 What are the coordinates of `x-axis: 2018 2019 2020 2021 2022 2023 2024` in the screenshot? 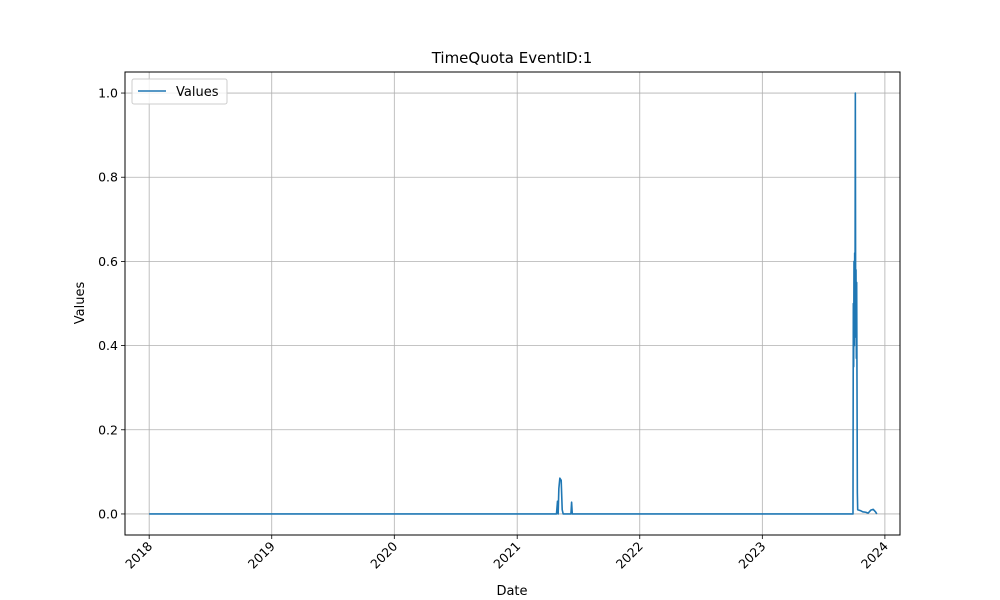 It's located at (506, 553).